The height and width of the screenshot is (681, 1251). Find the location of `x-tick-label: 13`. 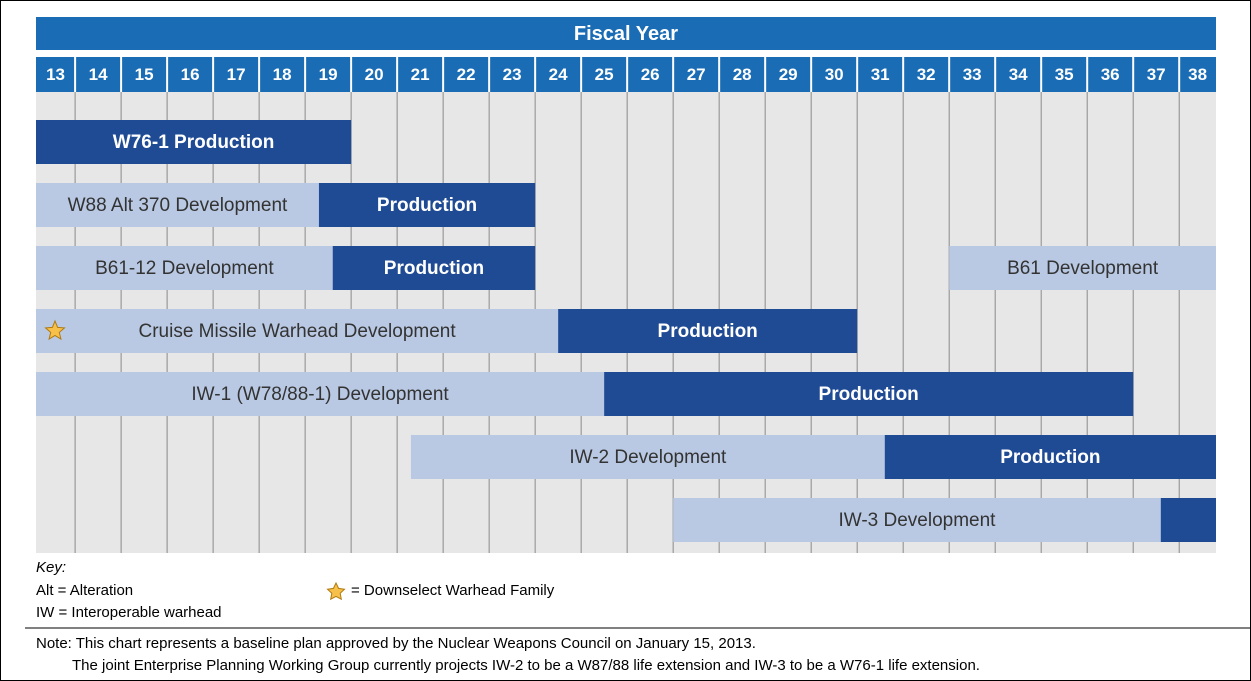

x-tick-label: 13 is located at coordinates (55, 74).